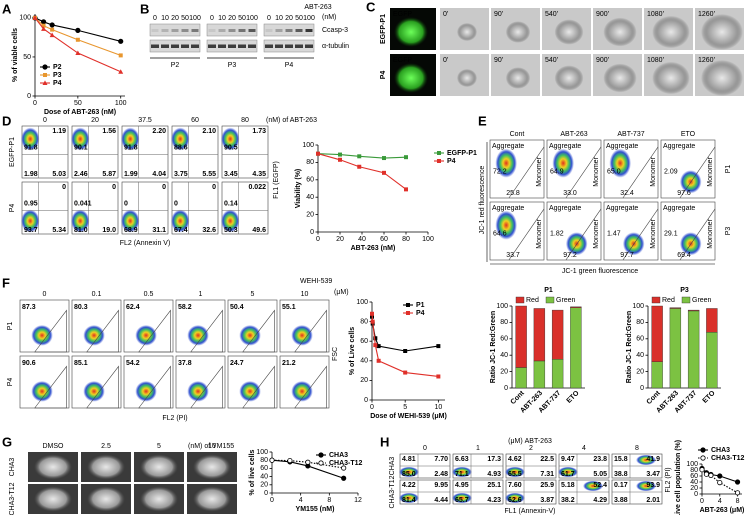 This screenshot has width=748, height=515. What do you see at coordinates (462, 500) in the screenshot?
I see `quadrant-value: 65.7` at bounding box center [462, 500].